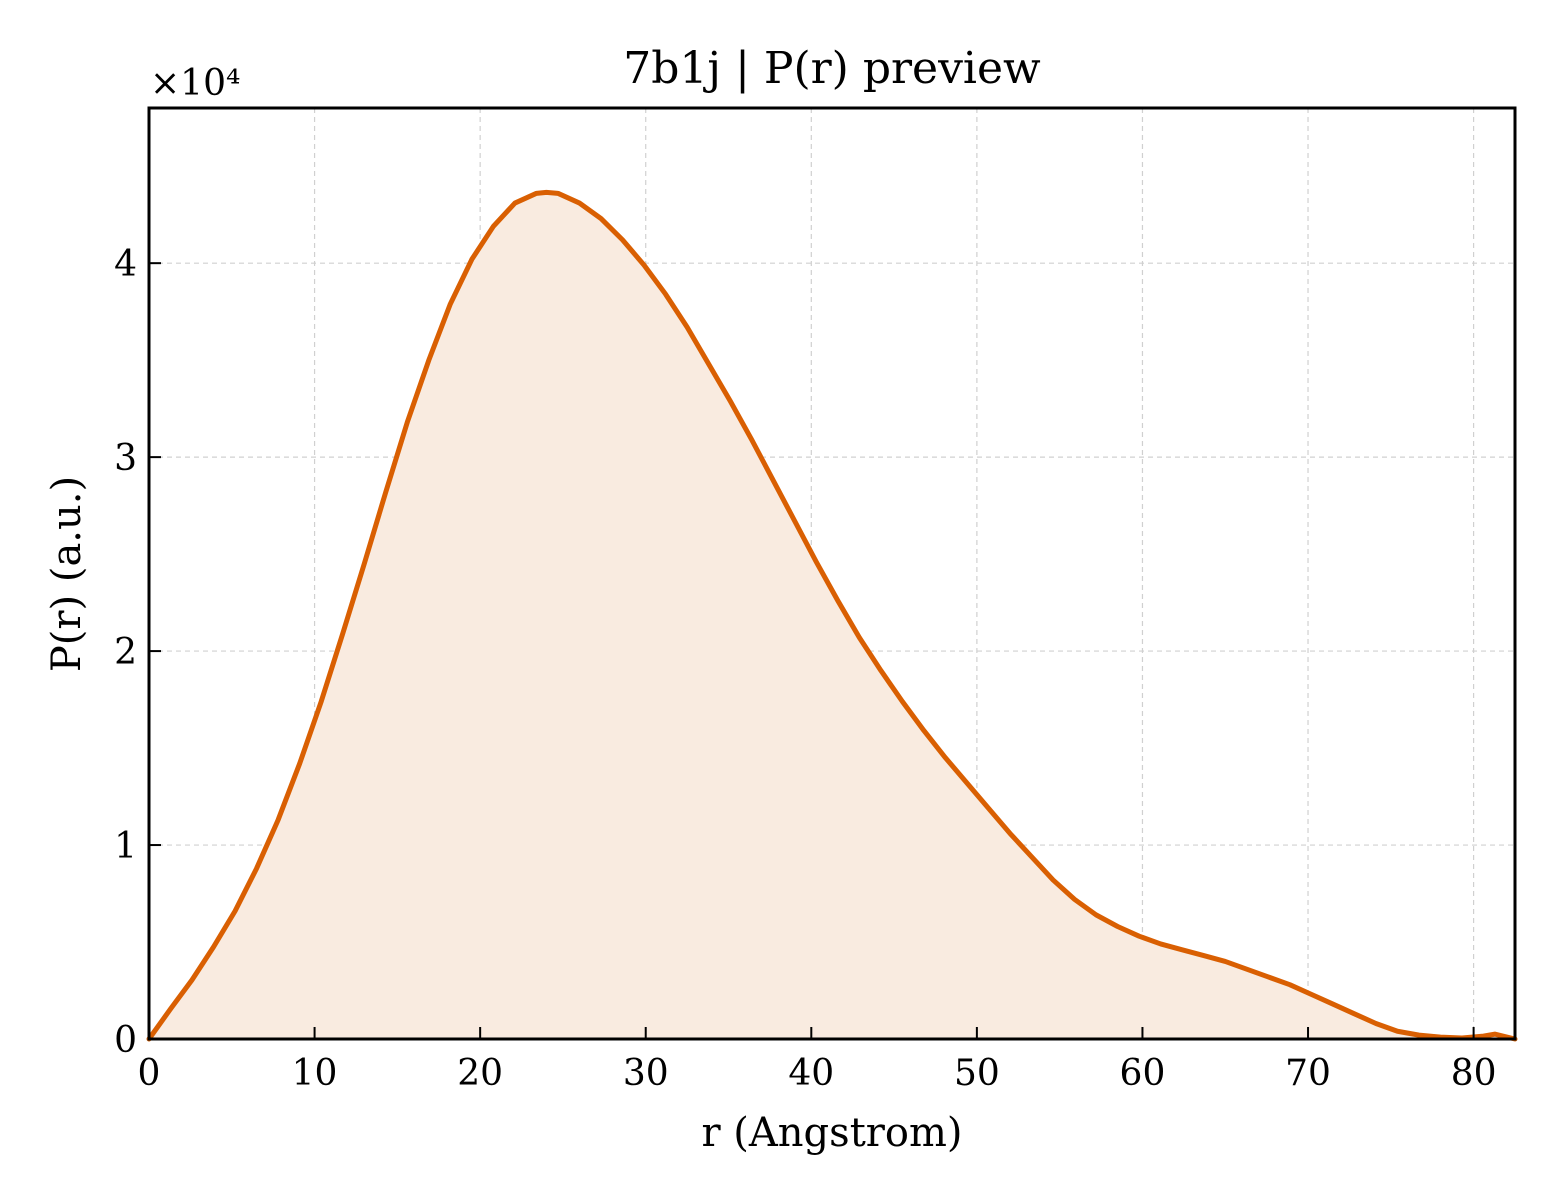  Describe the element at coordinates (480, 1073) in the screenshot. I see `x-tick-label: 20` at that location.